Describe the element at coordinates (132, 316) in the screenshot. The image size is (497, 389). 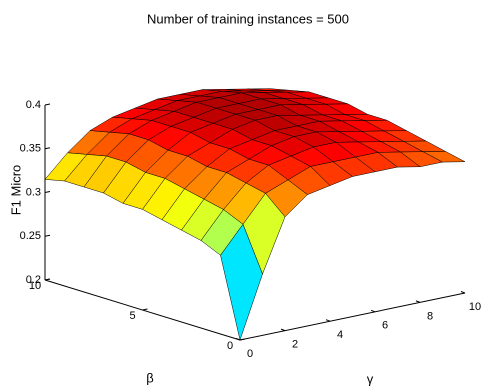
I see `y-tick-label: 5` at that location.